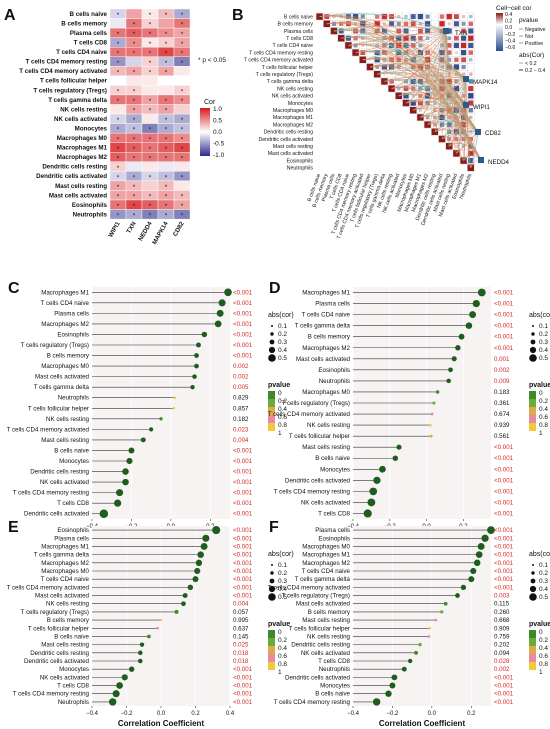  I want to click on network-row-label: T cells CD4 memory resting, so click(281, 53).